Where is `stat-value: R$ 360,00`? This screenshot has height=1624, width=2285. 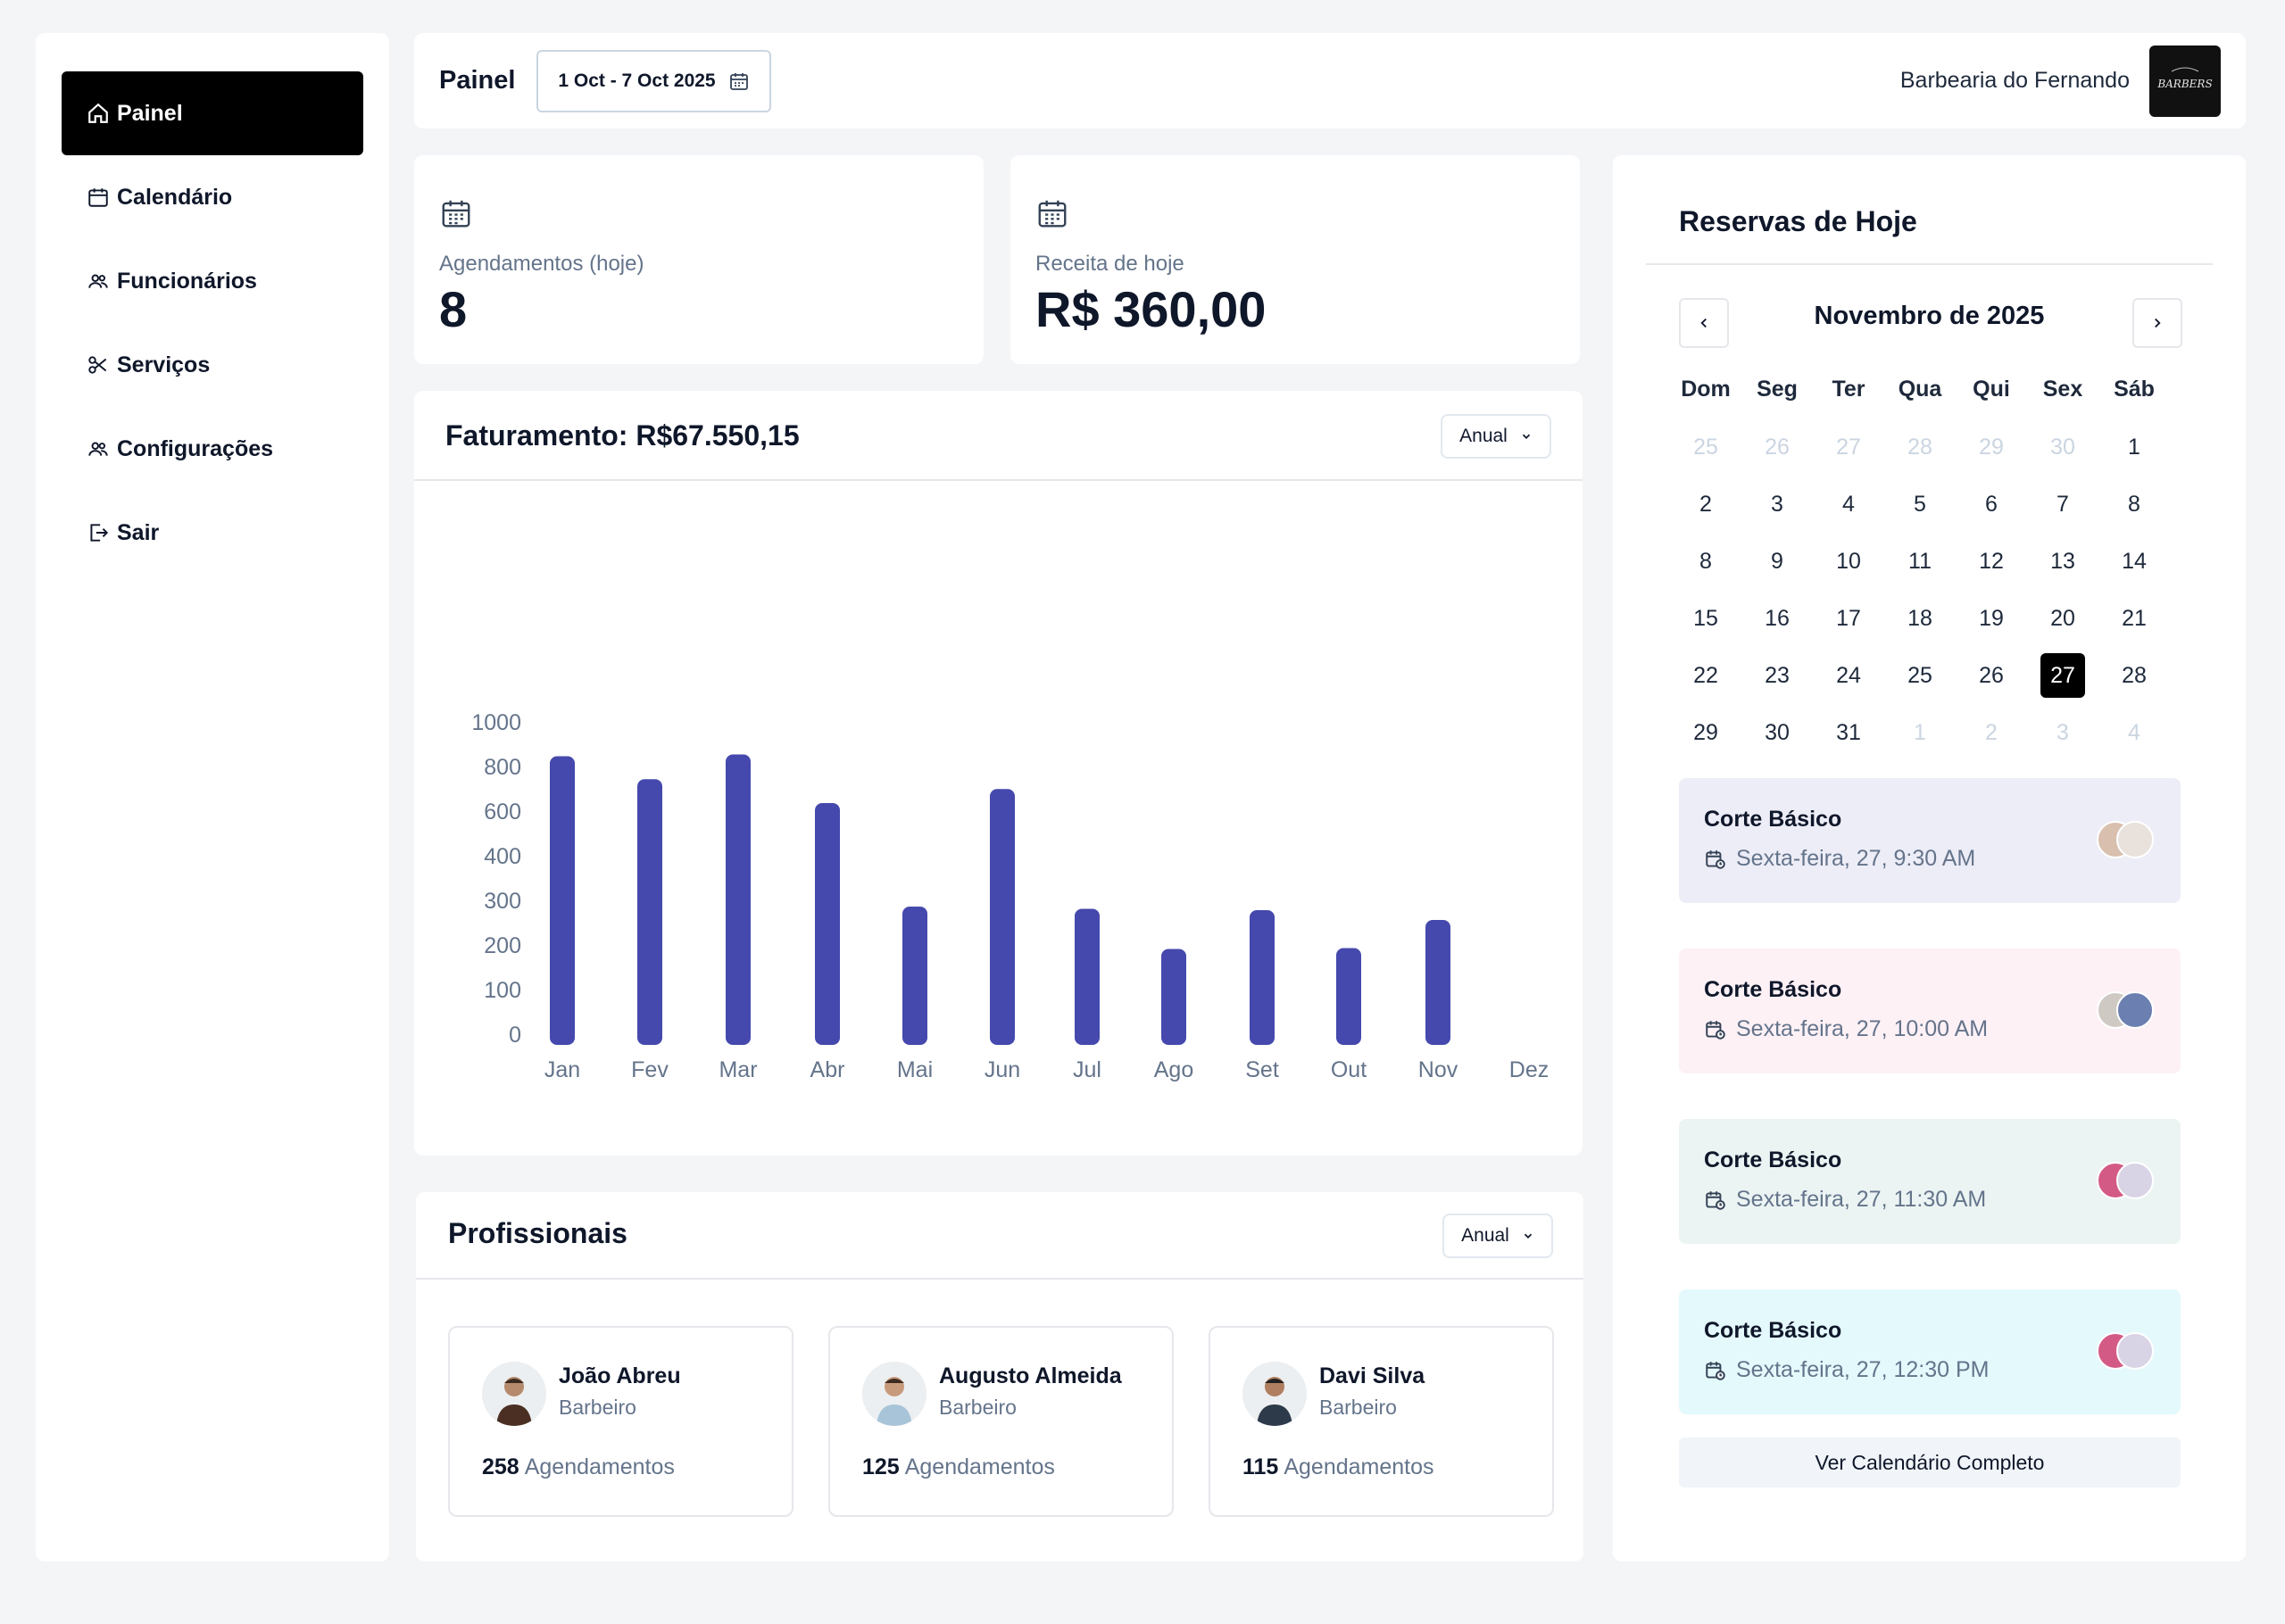
stat-value: R$ 360,00 is located at coordinates (1151, 309).